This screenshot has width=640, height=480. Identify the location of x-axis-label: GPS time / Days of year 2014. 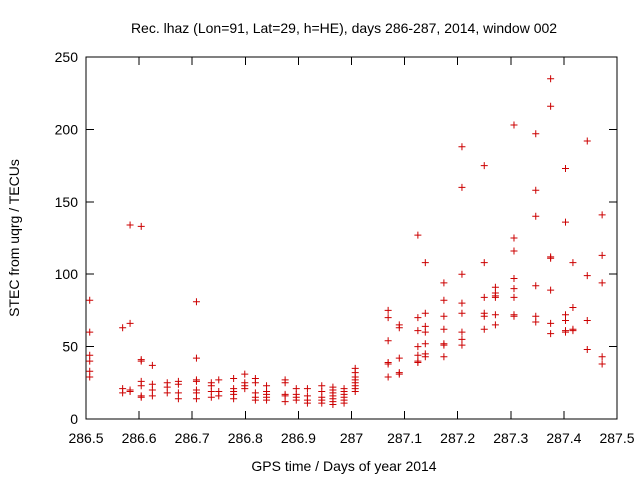
(343, 466).